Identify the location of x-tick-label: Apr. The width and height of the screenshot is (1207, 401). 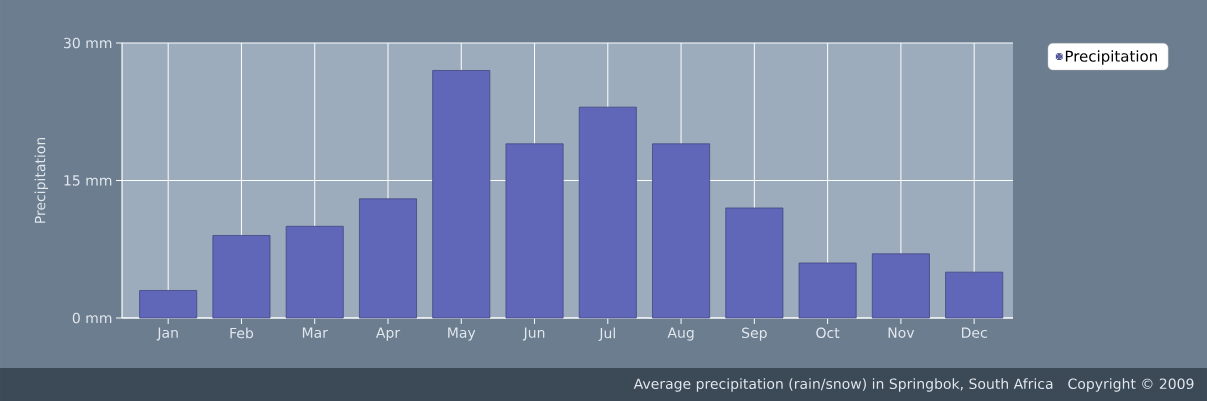
(388, 334).